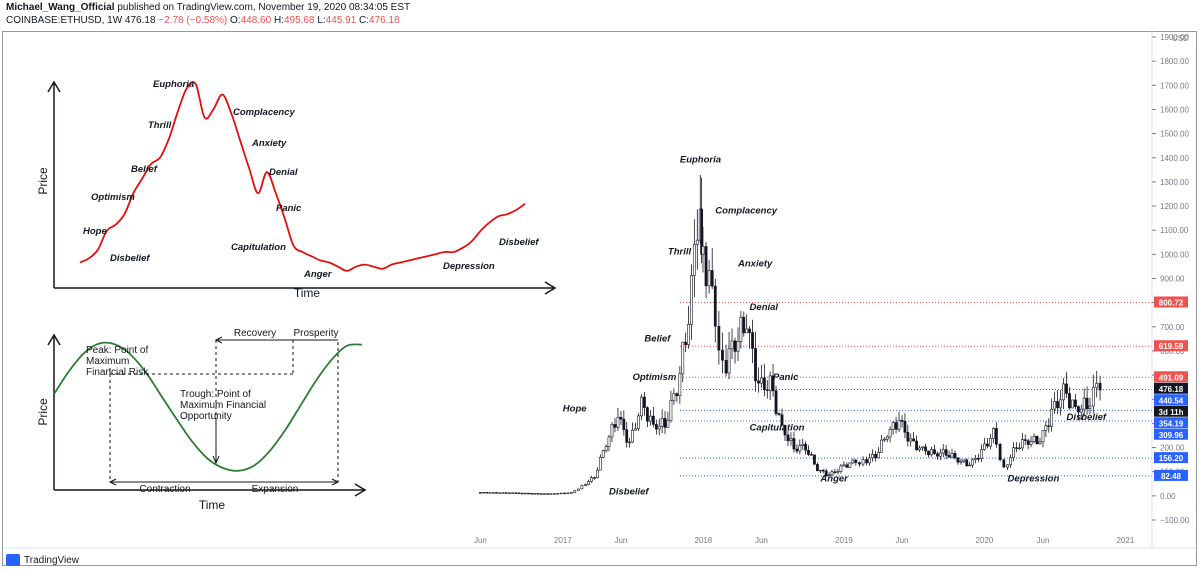  I want to click on psych-ann-euphoria: Euphoria, so click(173, 84).